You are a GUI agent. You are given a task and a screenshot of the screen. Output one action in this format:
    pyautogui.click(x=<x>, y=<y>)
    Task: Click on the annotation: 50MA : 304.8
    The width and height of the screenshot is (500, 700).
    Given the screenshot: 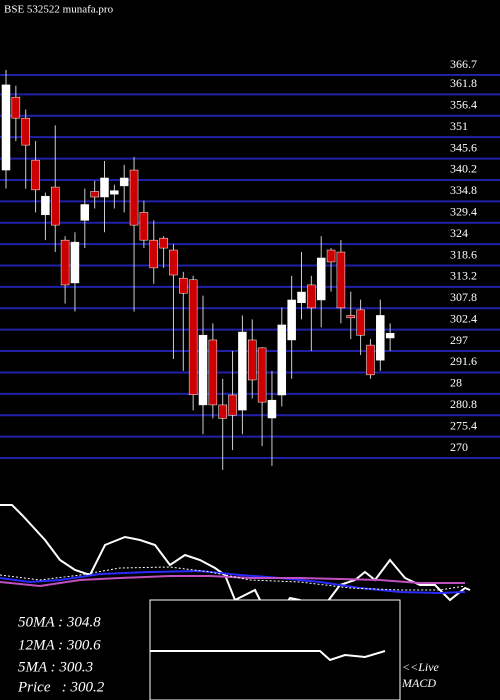 What is the action you would take?
    pyautogui.click(x=59, y=622)
    